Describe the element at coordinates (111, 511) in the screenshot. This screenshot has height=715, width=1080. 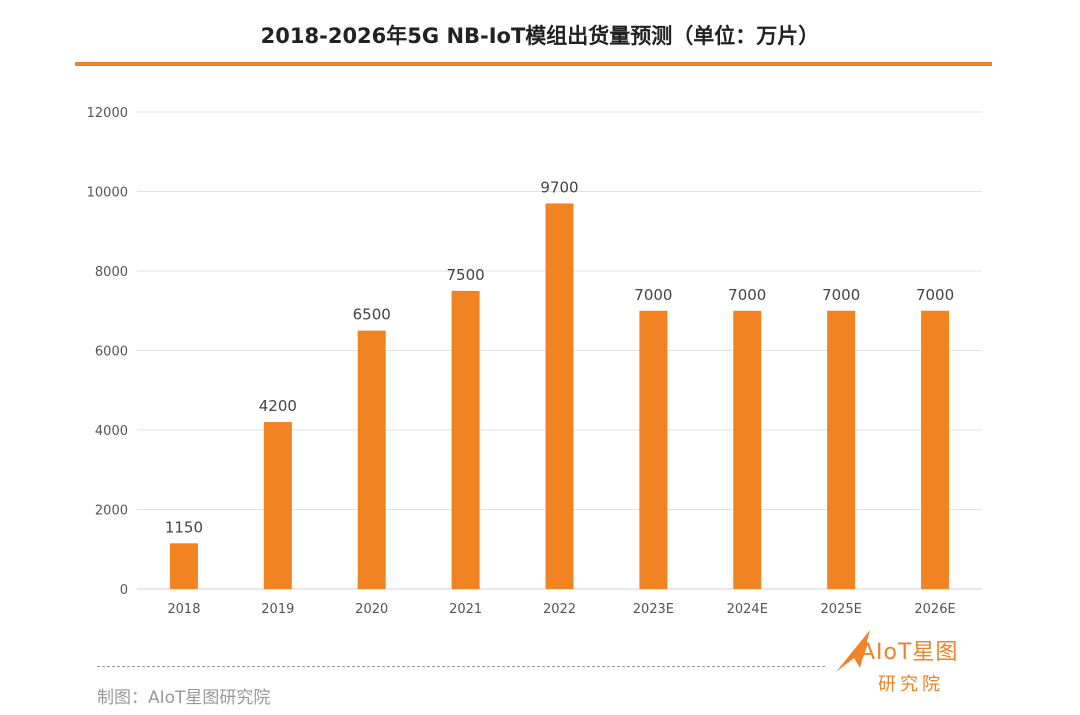
I see `y-tick-label: 2000` at that location.